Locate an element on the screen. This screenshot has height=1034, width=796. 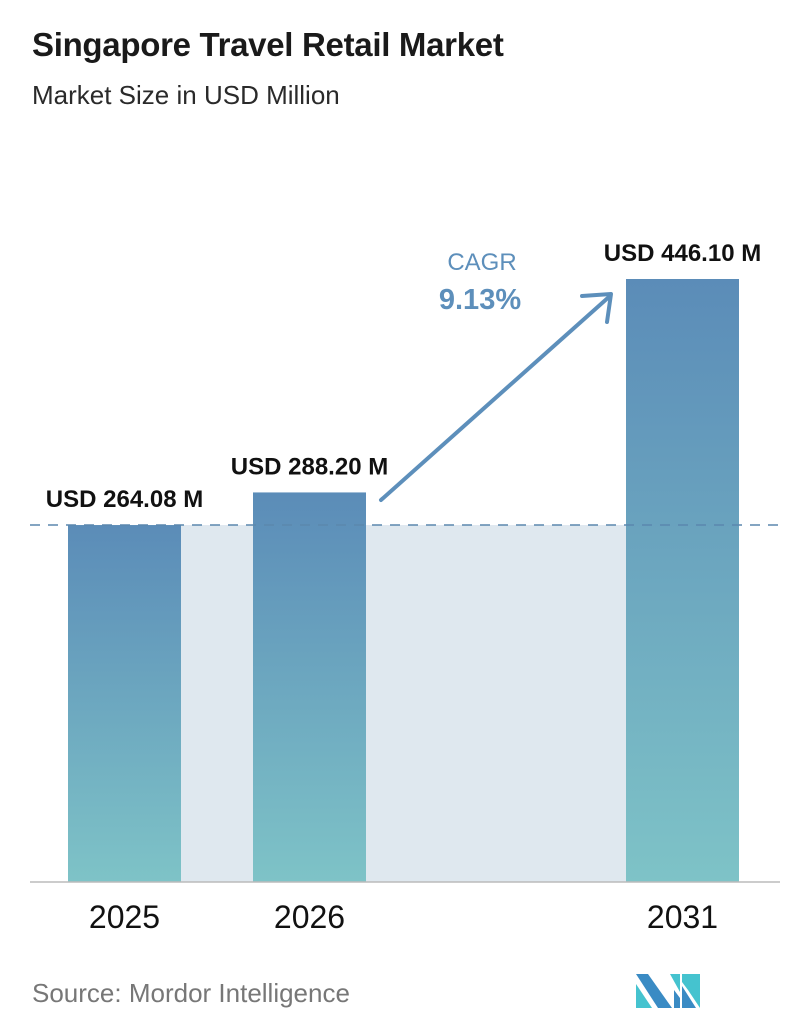
cagr-value: 9.13% is located at coordinates (480, 300).